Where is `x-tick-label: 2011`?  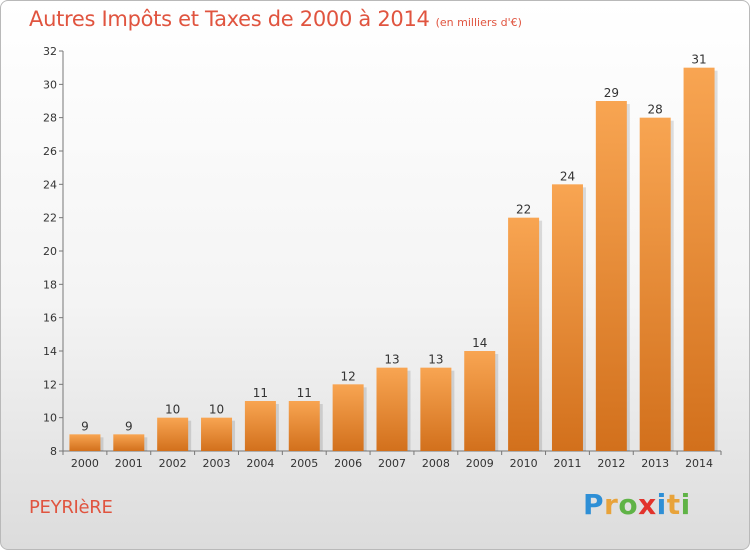 x-tick-label: 2011 is located at coordinates (567, 463).